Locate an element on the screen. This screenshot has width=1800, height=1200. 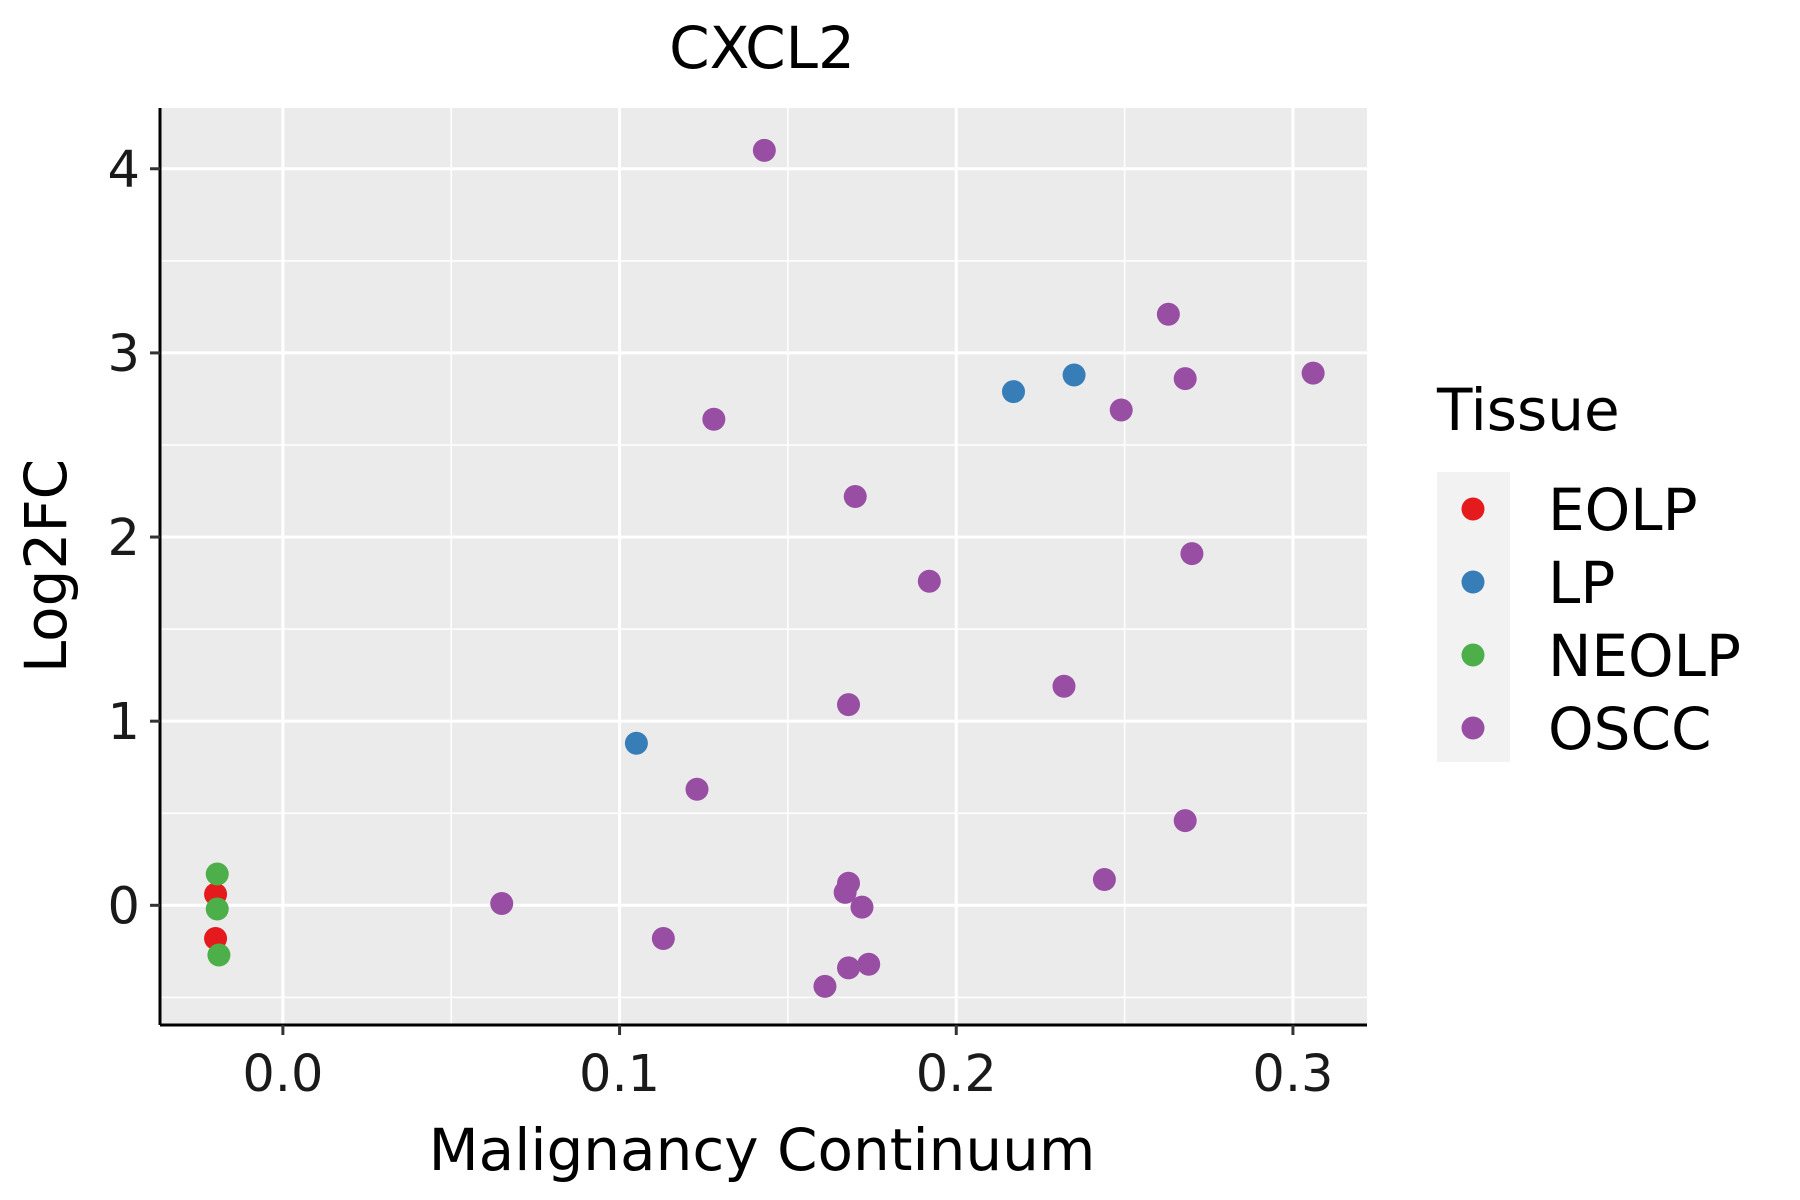
y-axis-title: Log2FC is located at coordinates (46, 566).